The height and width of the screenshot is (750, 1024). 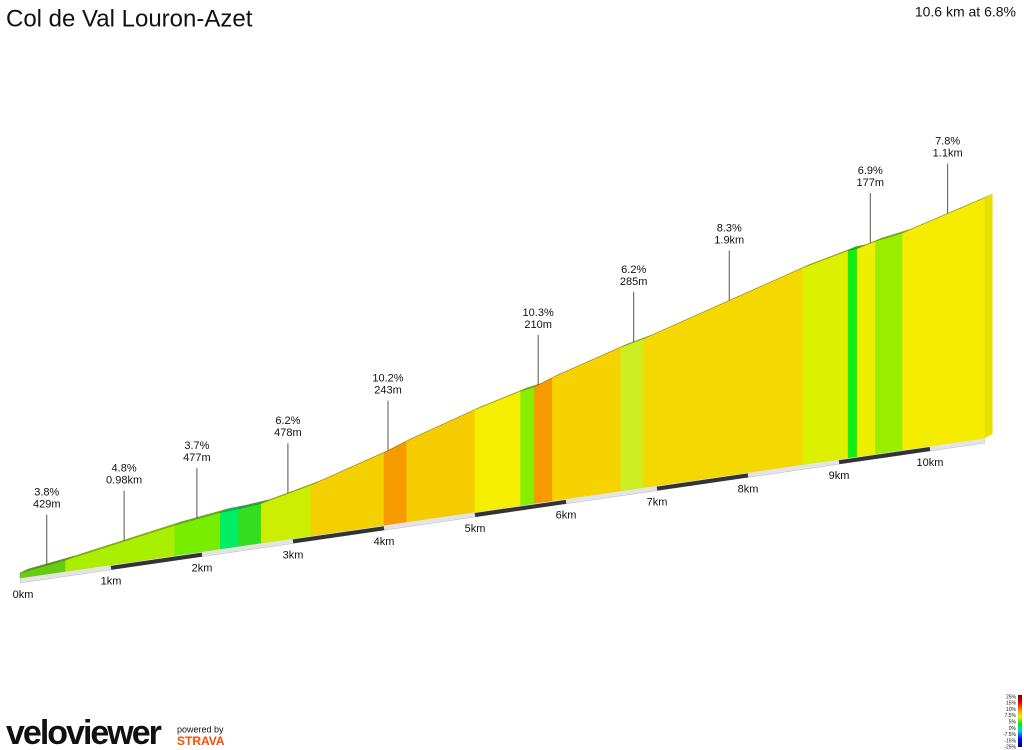 What do you see at coordinates (965, 12) in the screenshot?
I see `chart-subtitle: 10.6 km at 6.8%` at bounding box center [965, 12].